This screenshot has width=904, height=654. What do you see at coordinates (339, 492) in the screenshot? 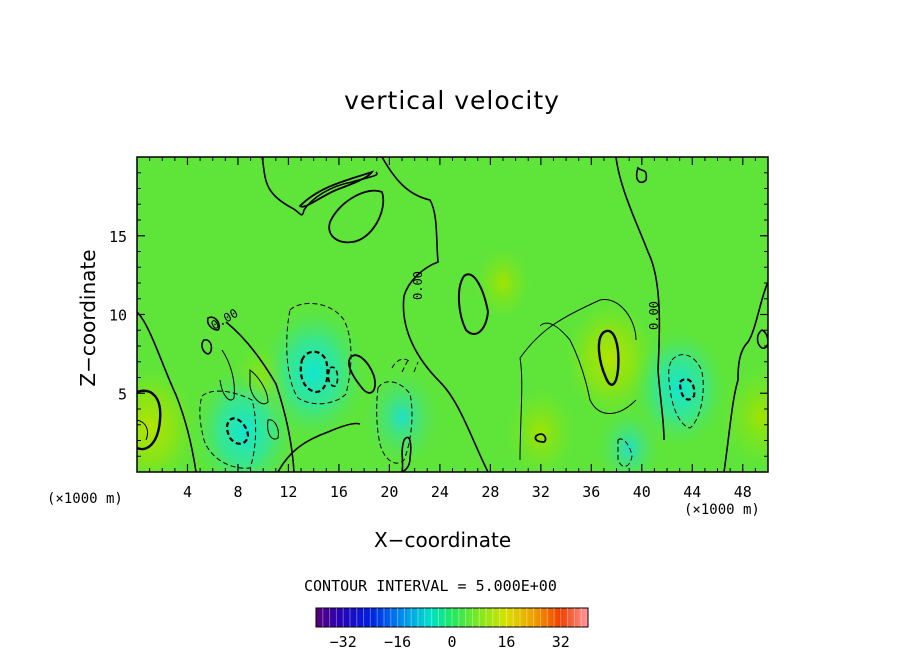
I see `x-tick-label: 16` at bounding box center [339, 492].